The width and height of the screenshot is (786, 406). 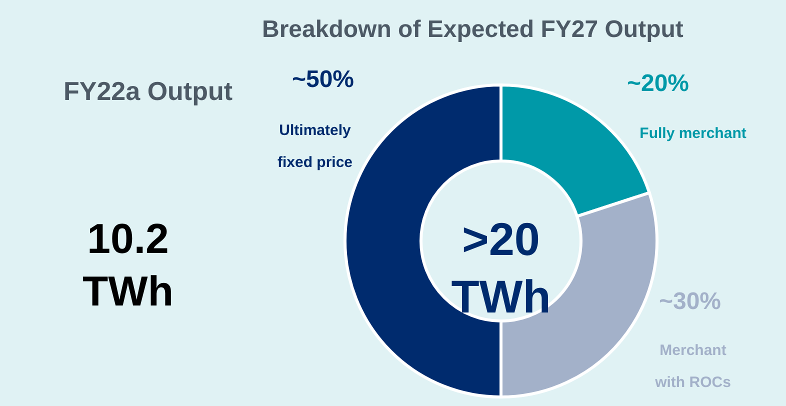 I want to click on text: 10.2 TWh, so click(x=128, y=264).